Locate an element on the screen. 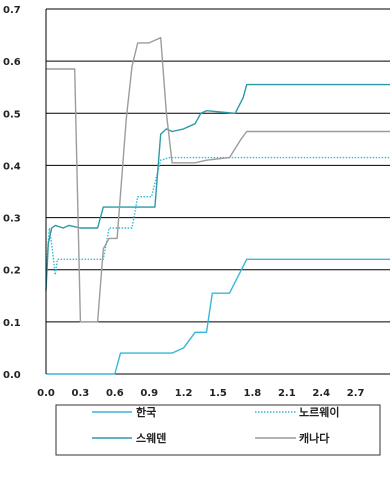  x-tick-label: 0.6 is located at coordinates (115, 393).